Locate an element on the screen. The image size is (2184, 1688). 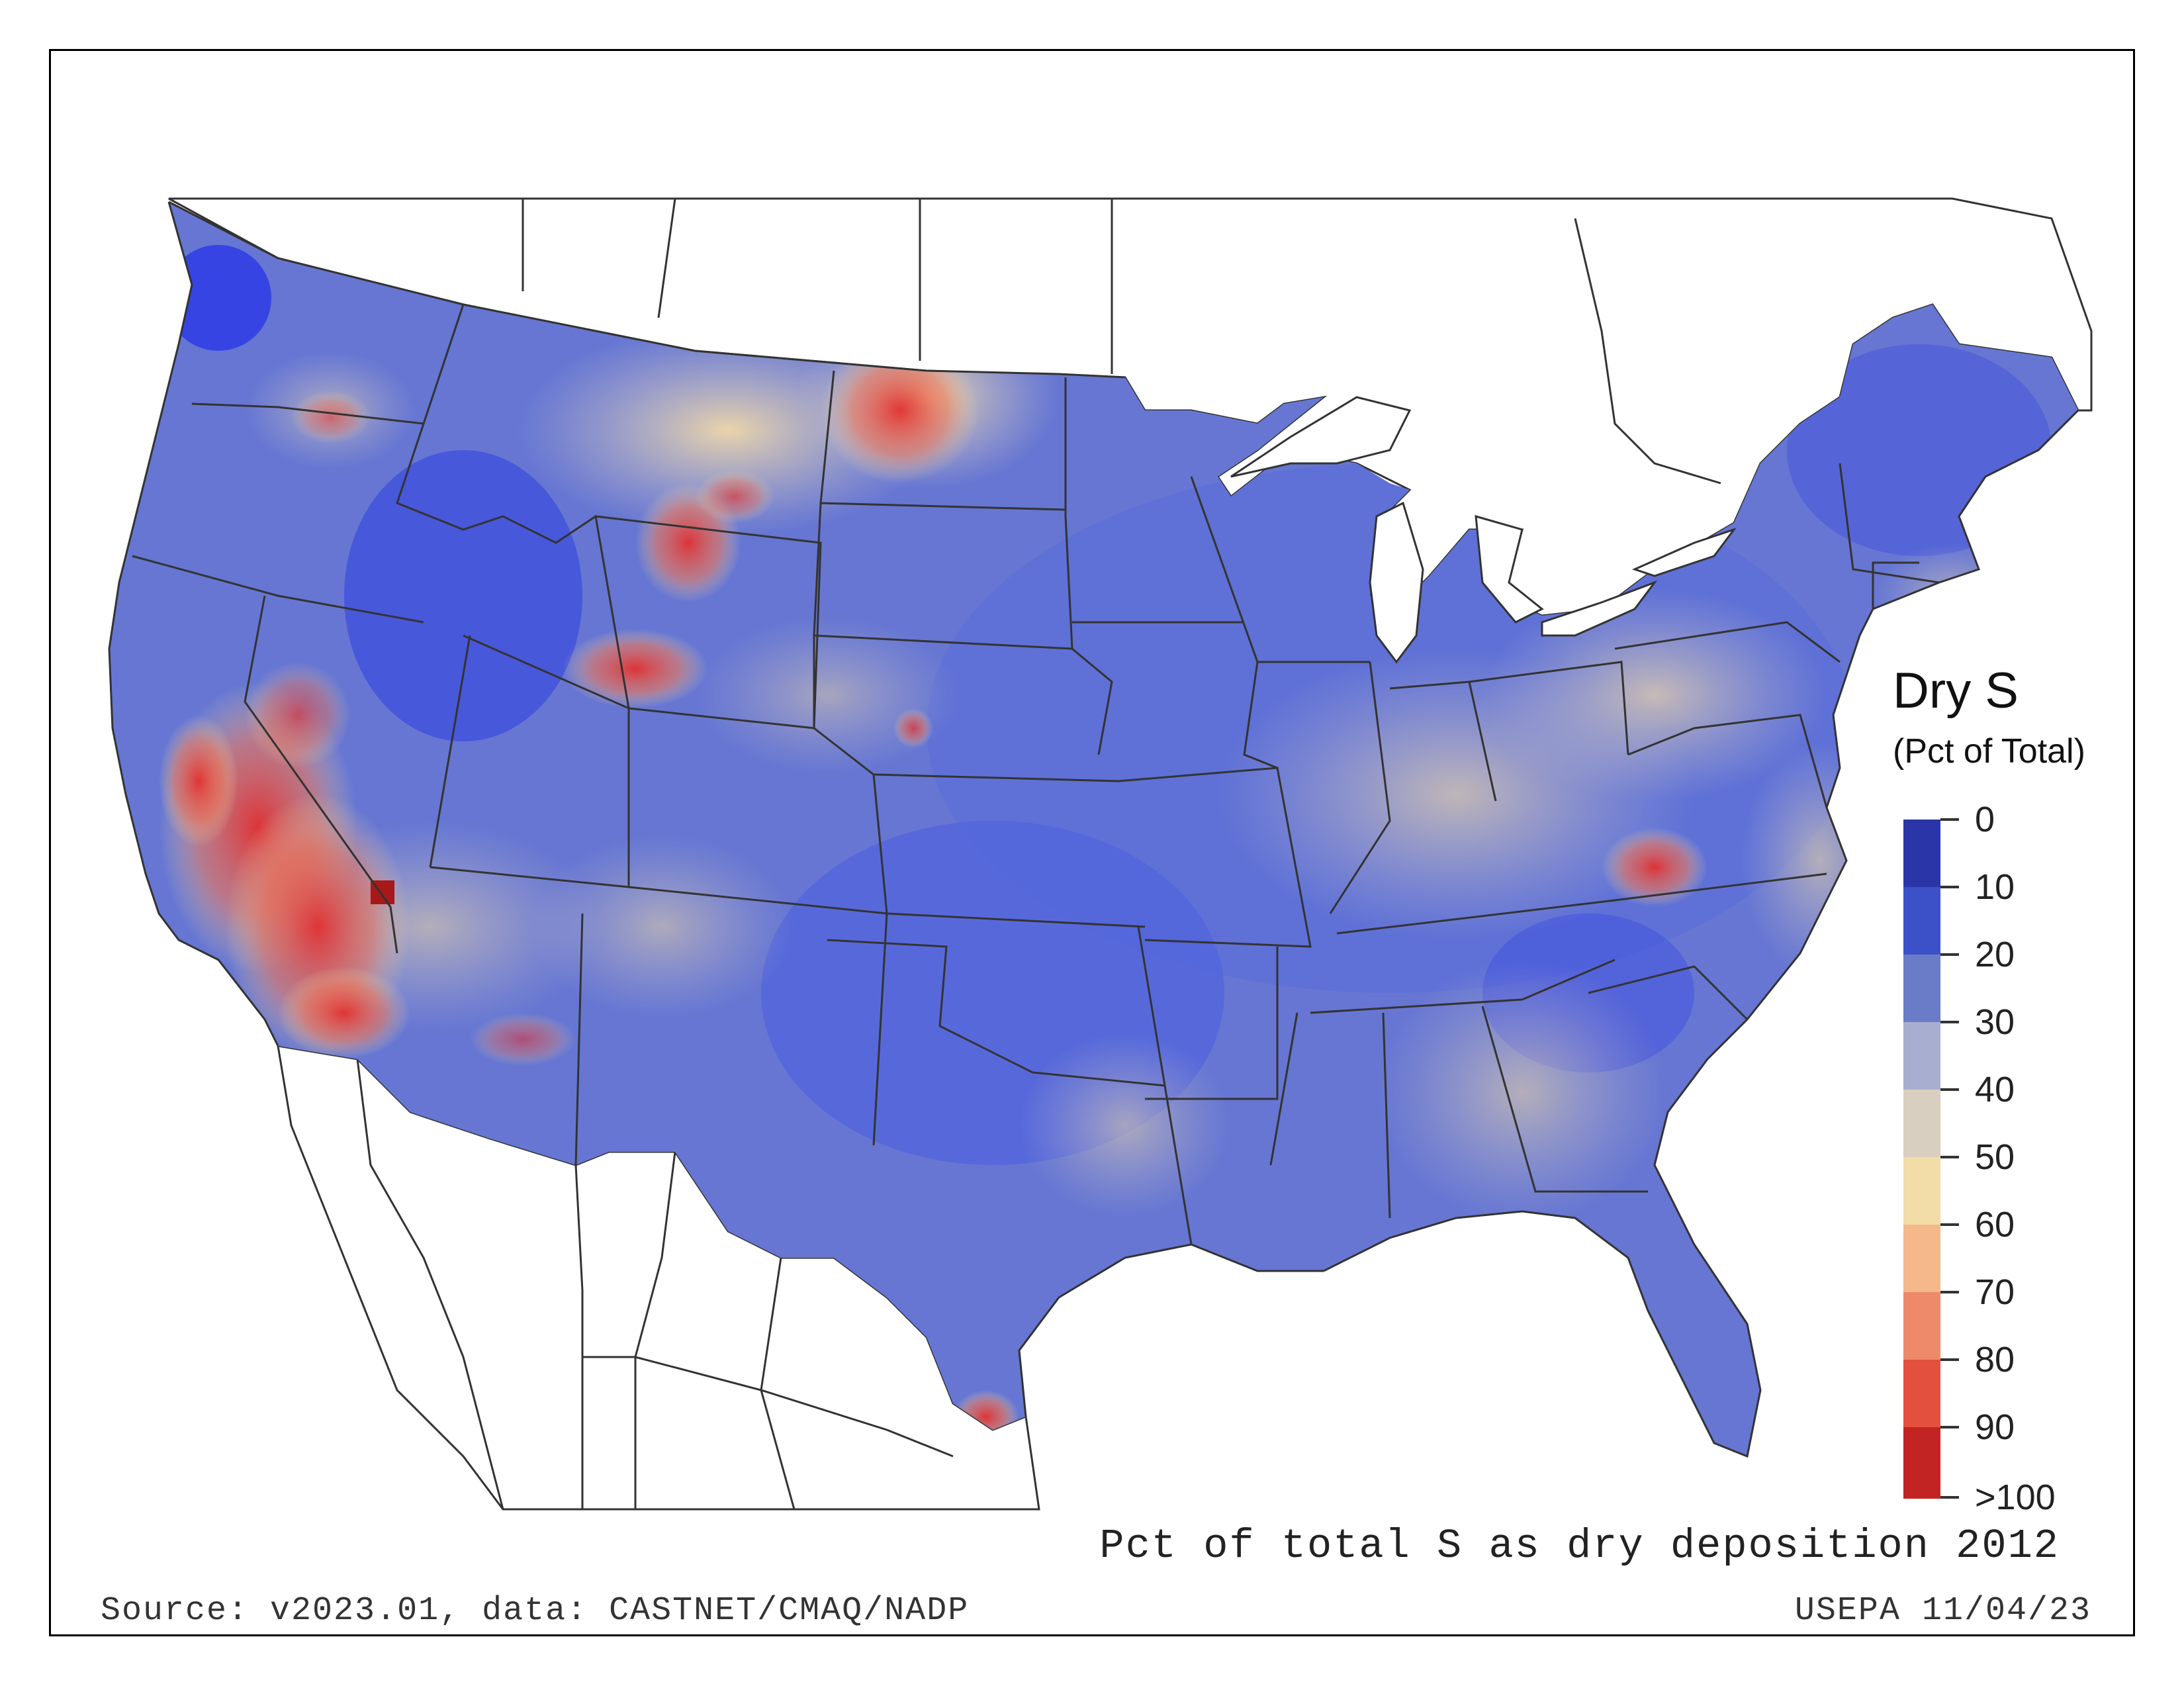
mexico-state-lines is located at coordinates (655, 1284).